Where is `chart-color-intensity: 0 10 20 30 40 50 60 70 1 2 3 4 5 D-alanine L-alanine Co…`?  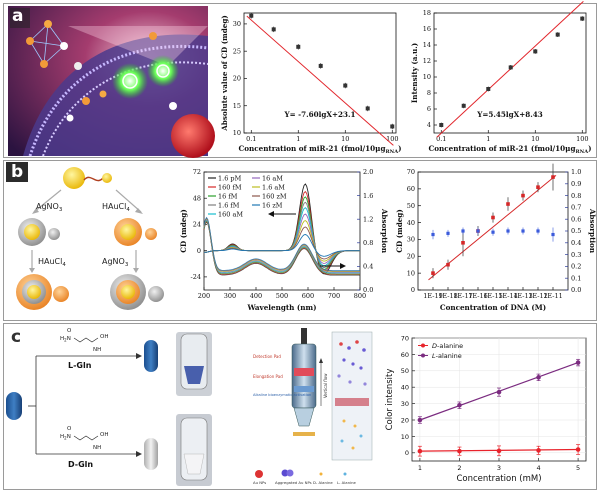
chart-color-intensity: 0 10 20 30 40 50 60 70 1 2 3 4 5 D-alanine L-alanine Co… is located at coordinates (486, 409).